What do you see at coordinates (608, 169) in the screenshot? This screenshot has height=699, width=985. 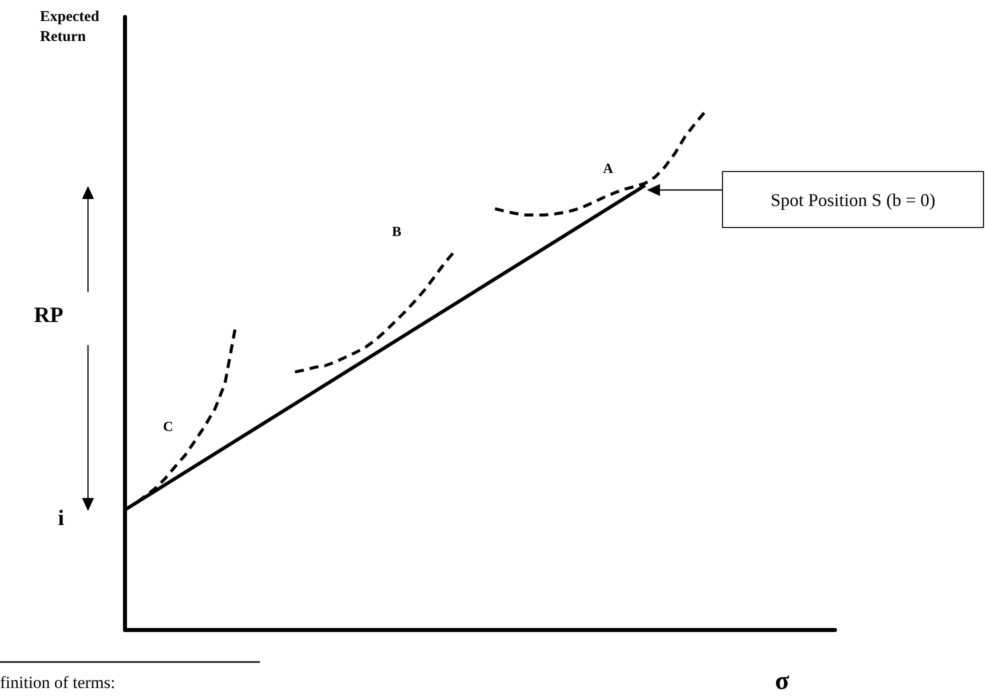 I see `annotation: A` at bounding box center [608, 169].